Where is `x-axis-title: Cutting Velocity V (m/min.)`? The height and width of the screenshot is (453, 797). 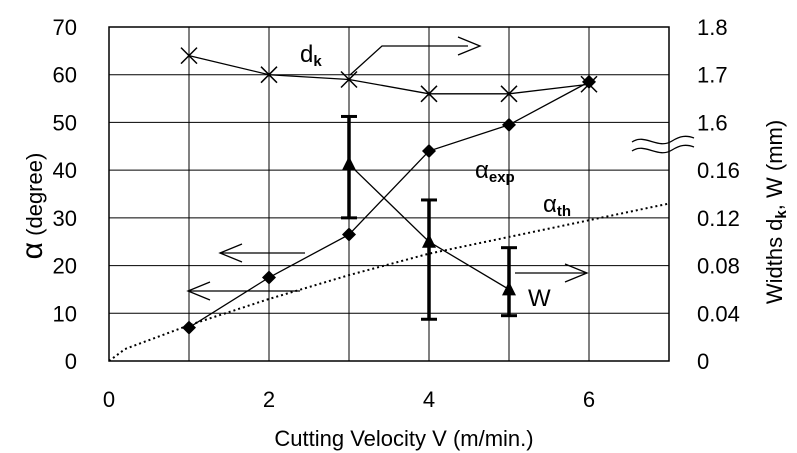
x-axis-title: Cutting Velocity V (m/min.) is located at coordinates (403, 438).